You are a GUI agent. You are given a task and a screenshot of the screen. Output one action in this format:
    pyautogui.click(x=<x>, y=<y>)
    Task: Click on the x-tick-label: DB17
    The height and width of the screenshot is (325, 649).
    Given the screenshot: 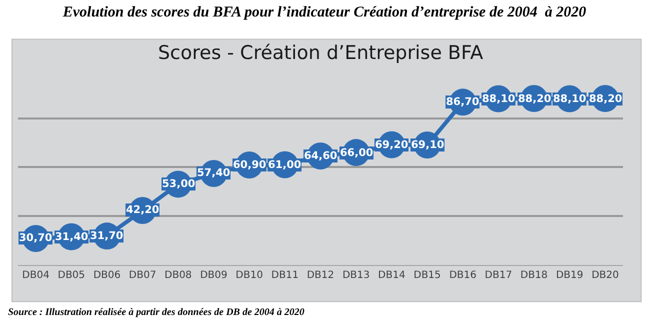 What is the action you would take?
    pyautogui.click(x=498, y=275)
    